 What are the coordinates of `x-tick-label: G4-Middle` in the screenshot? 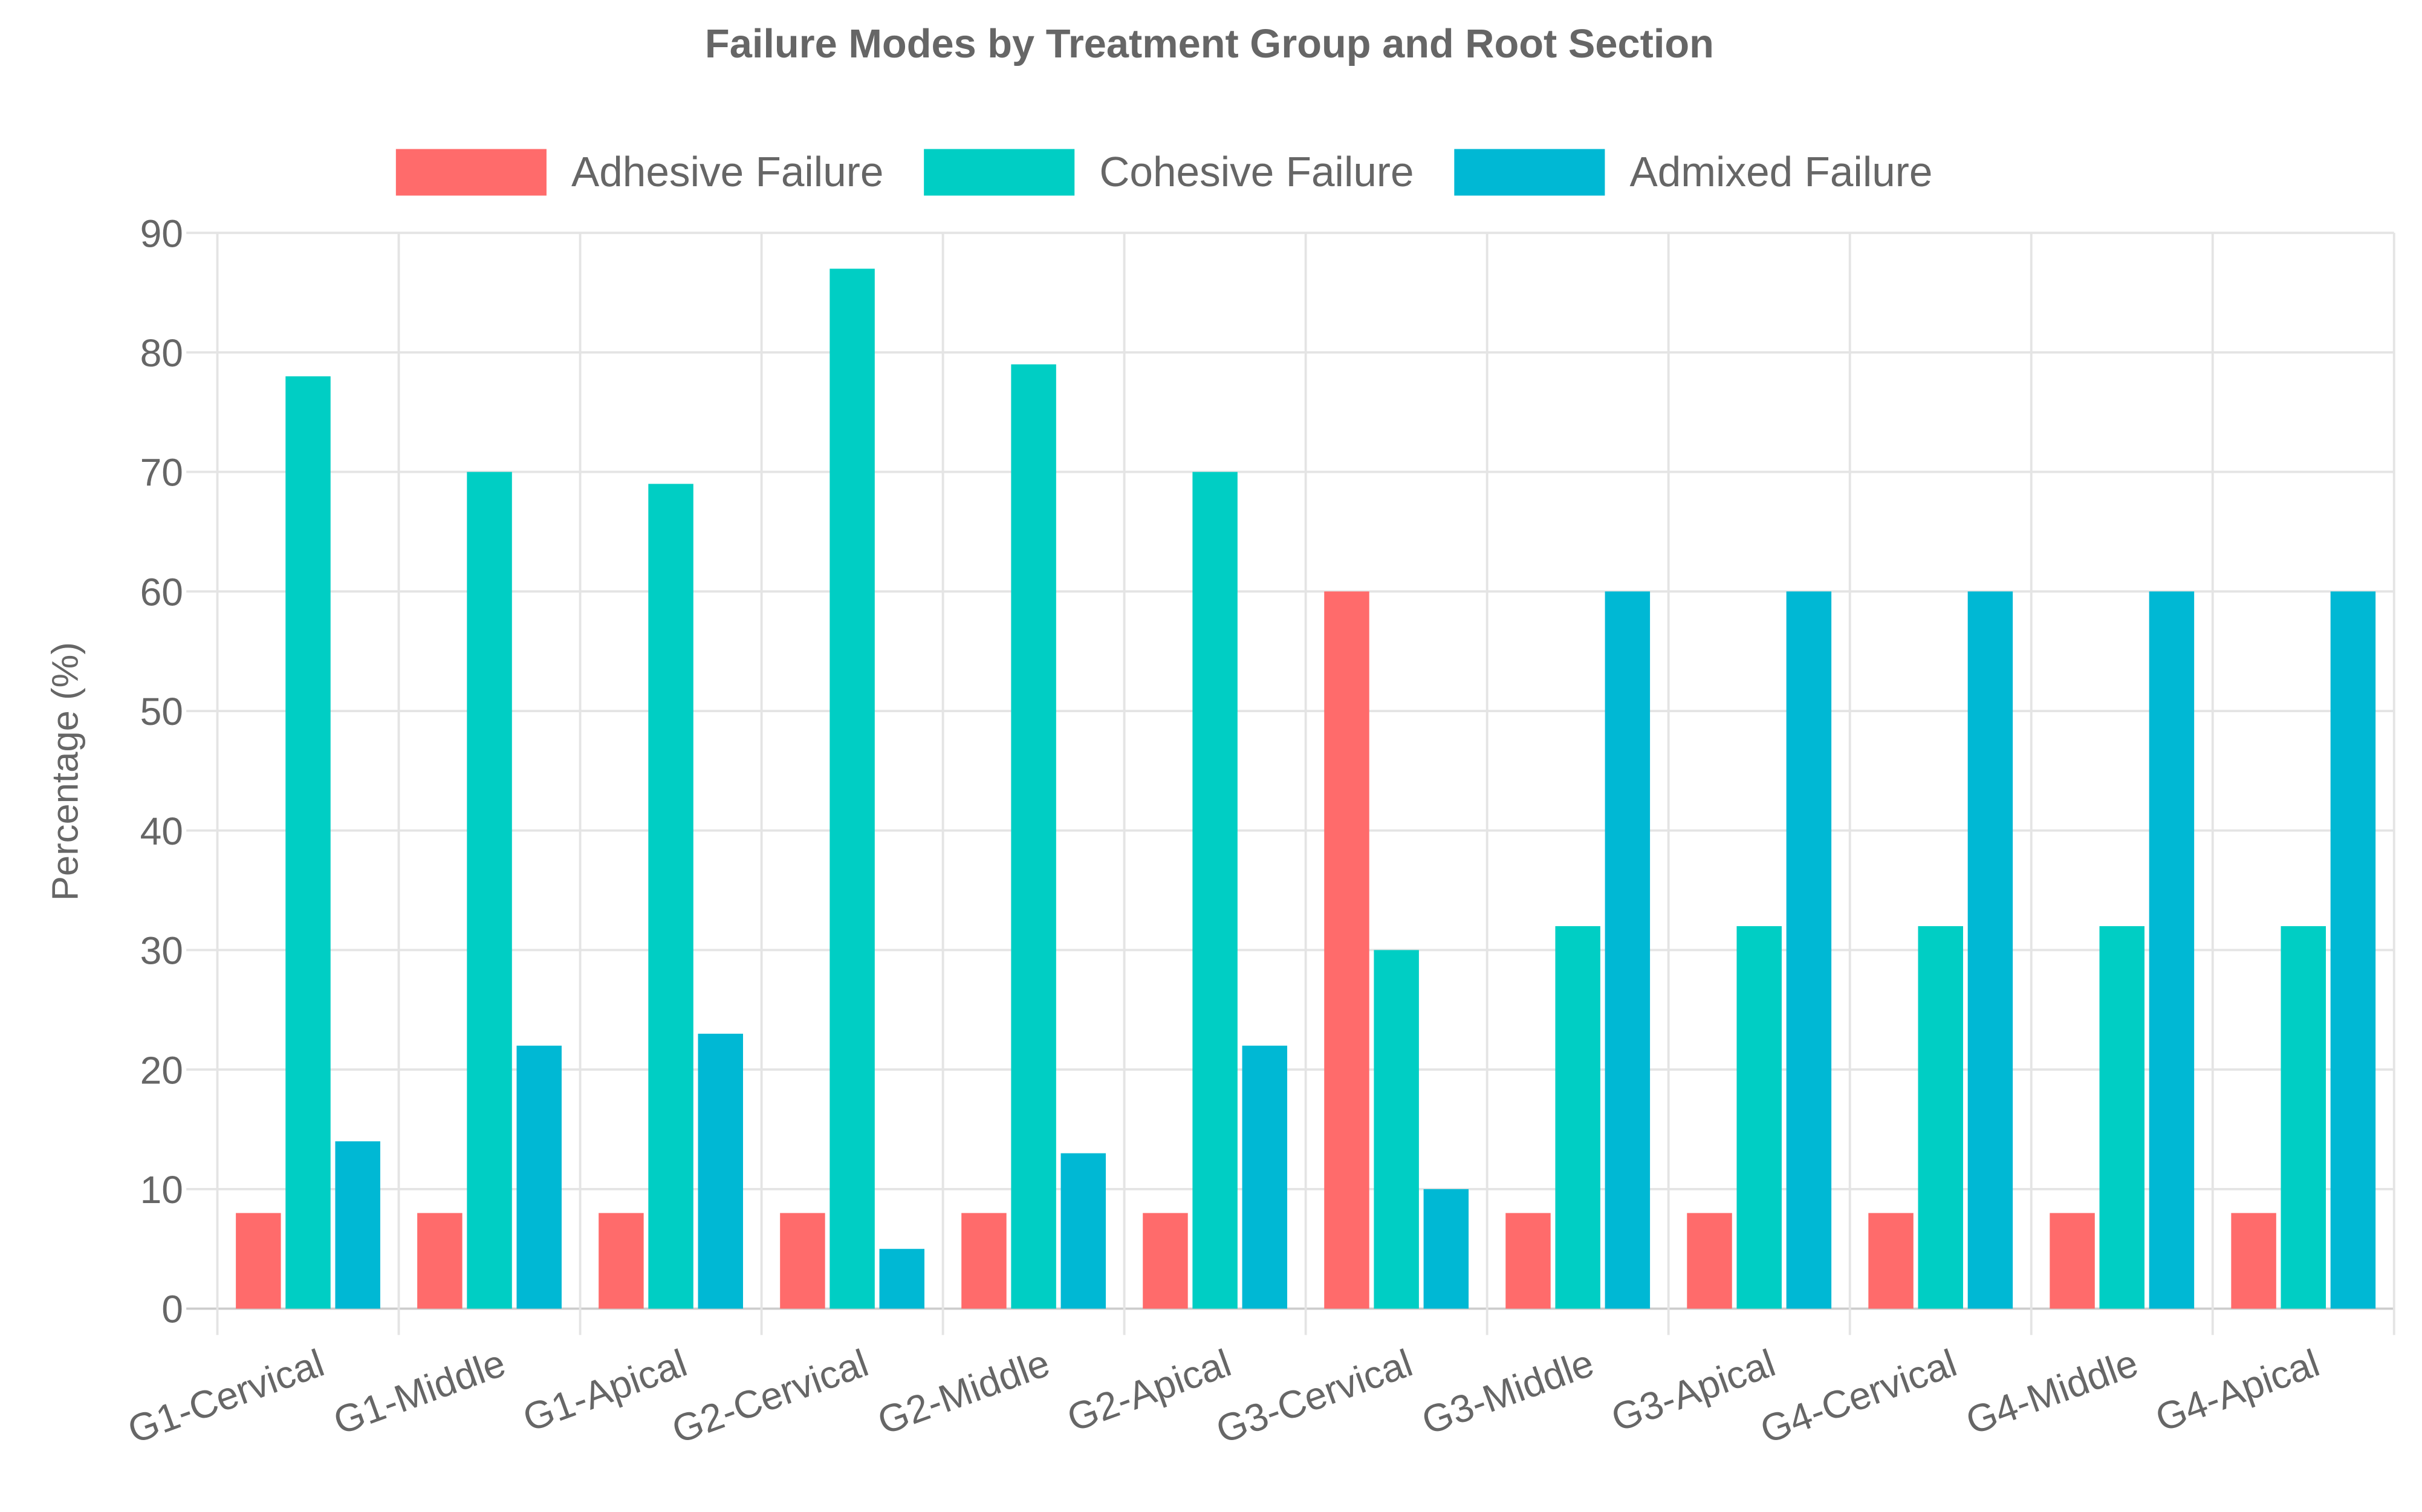 It's located at (2051, 1392).